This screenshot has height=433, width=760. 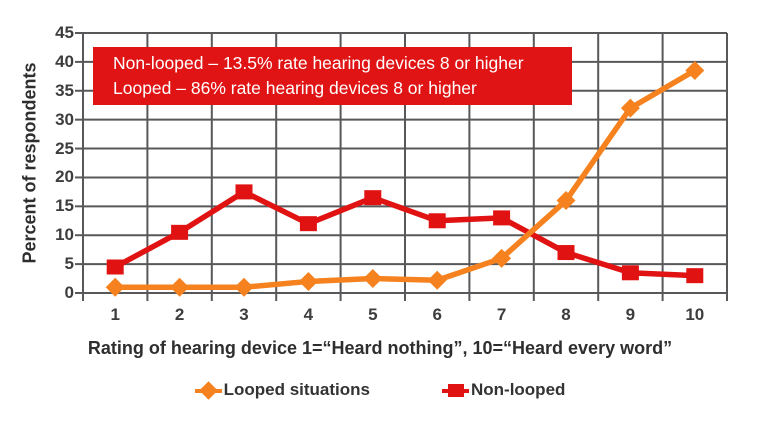 What do you see at coordinates (695, 314) in the screenshot?
I see `x-tick-label: 10` at bounding box center [695, 314].